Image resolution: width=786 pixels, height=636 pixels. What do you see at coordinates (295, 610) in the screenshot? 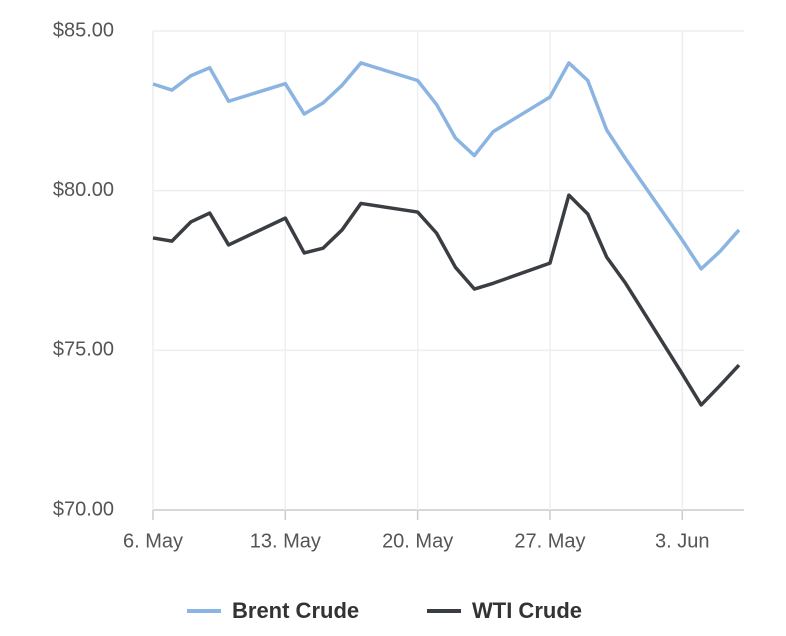
I see `legend-text: Brent Crude` at bounding box center [295, 610].